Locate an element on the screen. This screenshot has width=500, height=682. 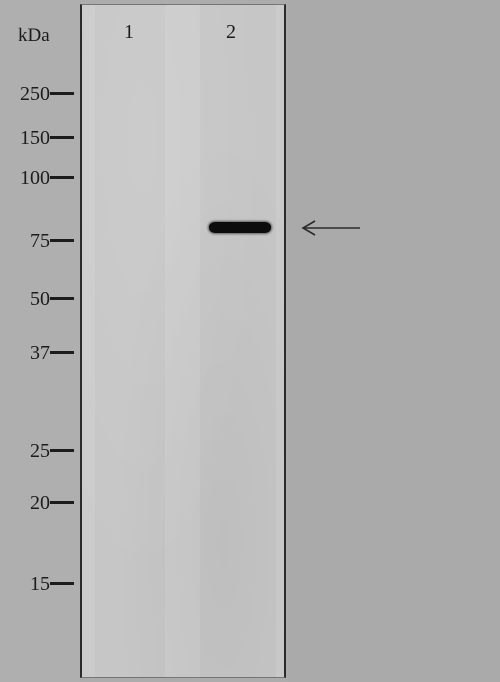
marker-25: 25 is located at coordinates (40, 451).